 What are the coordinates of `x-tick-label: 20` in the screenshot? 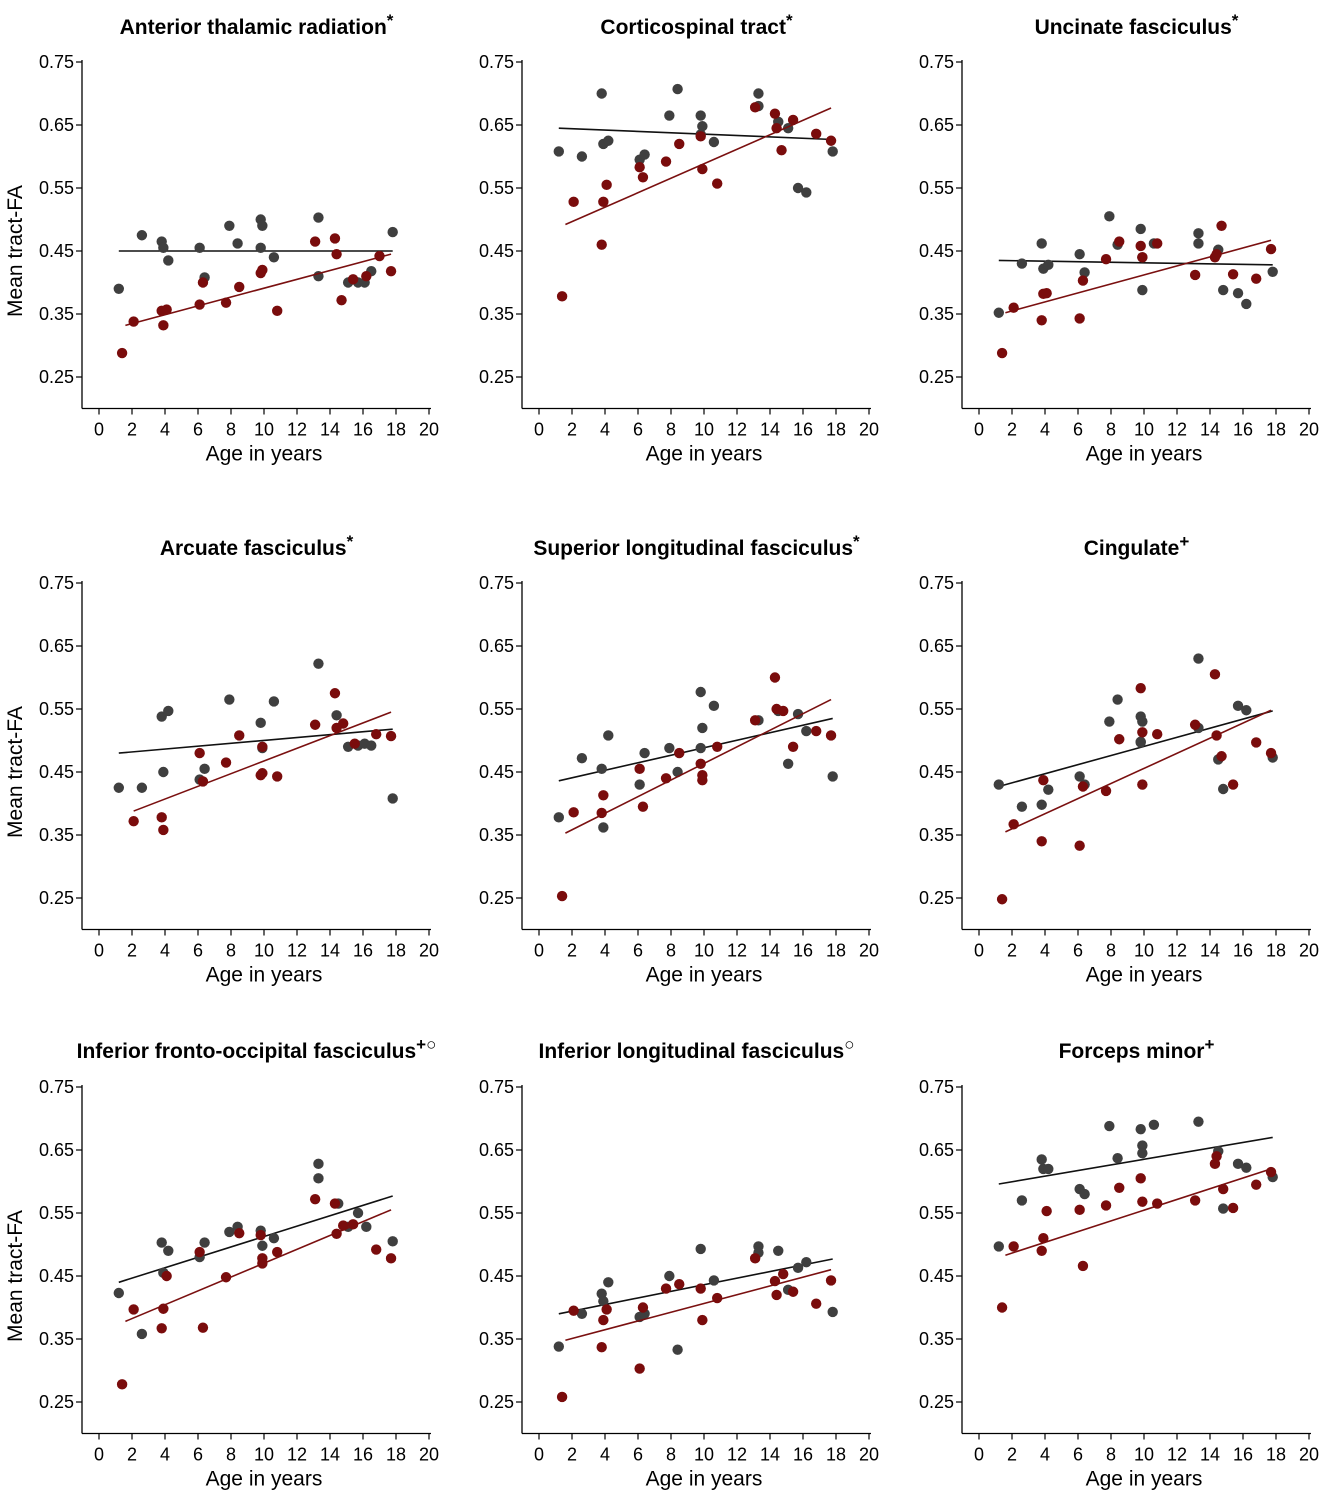 It's located at (1309, 430).